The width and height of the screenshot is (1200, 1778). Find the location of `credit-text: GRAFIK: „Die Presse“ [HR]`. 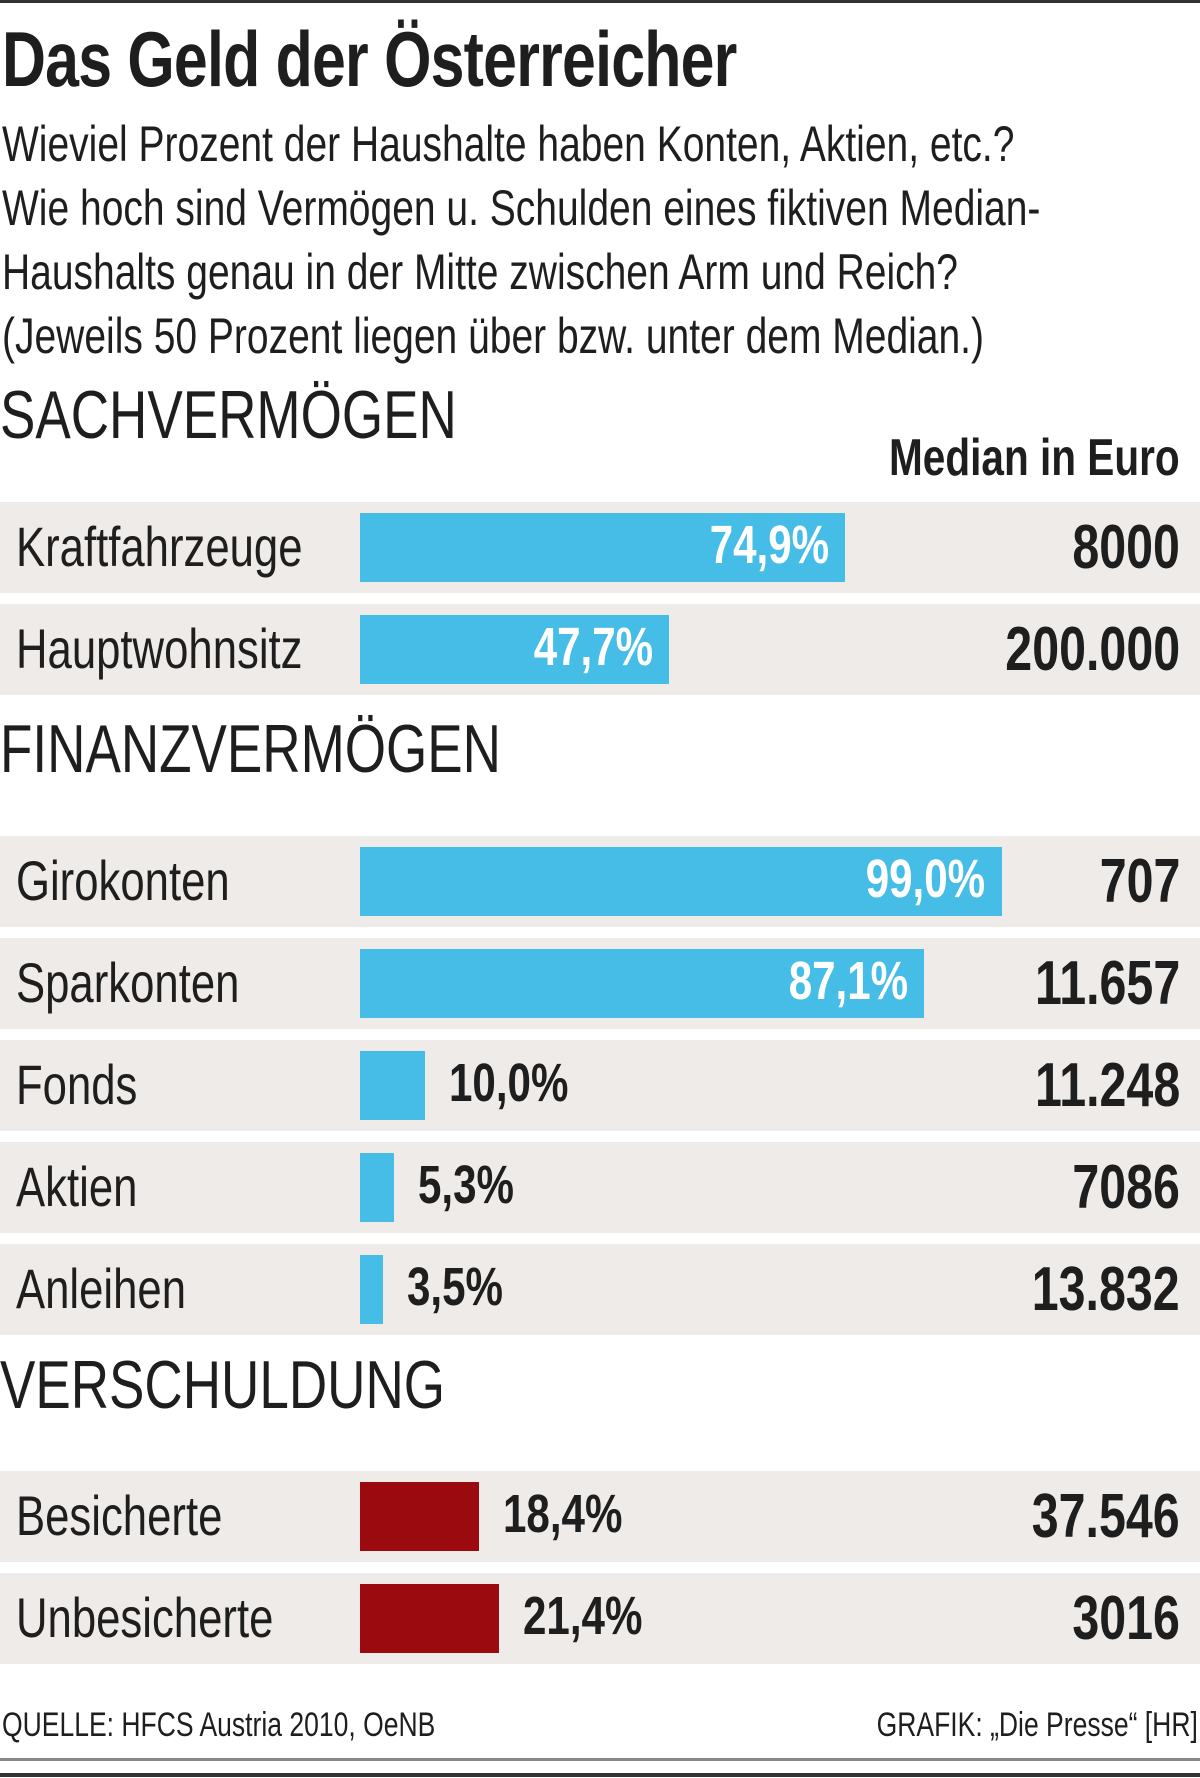

credit-text: GRAFIK: „Die Presse“ [HR] is located at coordinates (1037, 1725).